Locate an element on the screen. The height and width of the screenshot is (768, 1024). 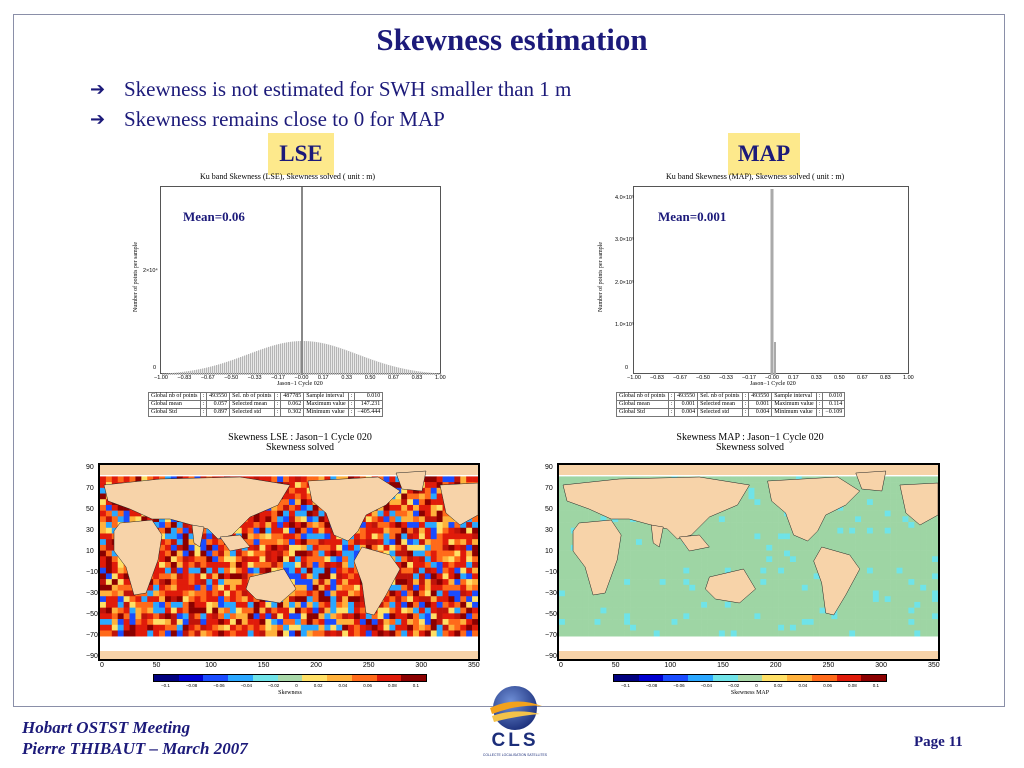
x-tick-label: −0.83 is located at coordinates (184, 378).